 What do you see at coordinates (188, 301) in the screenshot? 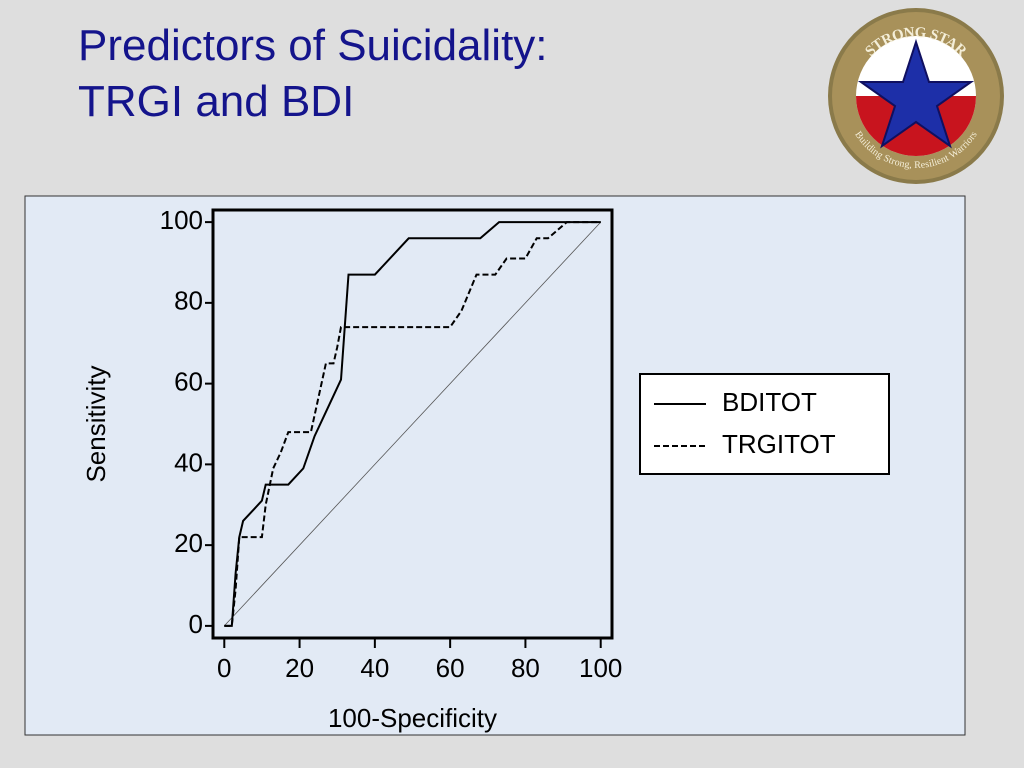
I see `y-tick-label: 80` at bounding box center [188, 301].